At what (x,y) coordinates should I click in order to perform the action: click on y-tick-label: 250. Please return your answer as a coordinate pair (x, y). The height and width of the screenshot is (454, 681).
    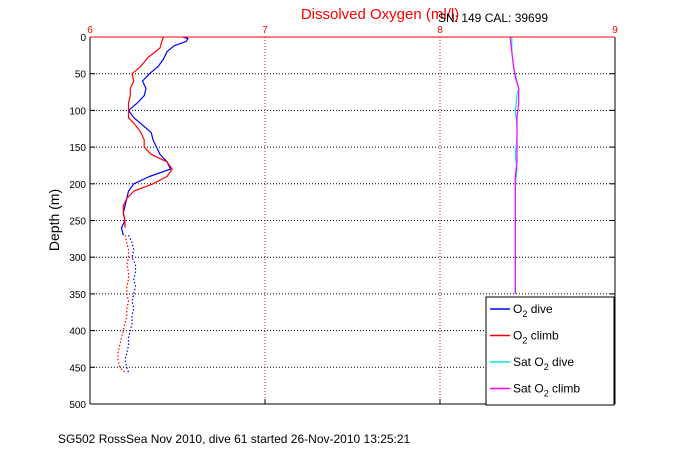
    Looking at the image, I should click on (77, 222).